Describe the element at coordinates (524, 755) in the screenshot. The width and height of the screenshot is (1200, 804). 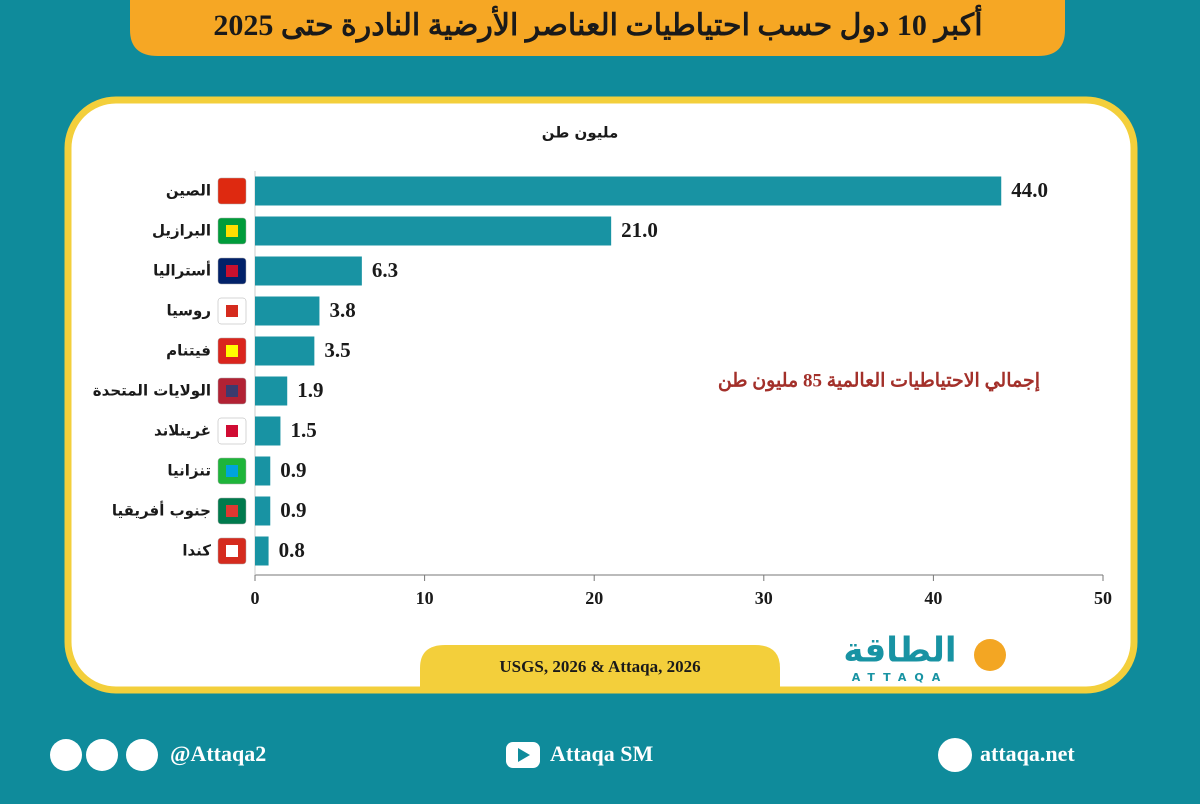
I see `youtube-play` at that location.